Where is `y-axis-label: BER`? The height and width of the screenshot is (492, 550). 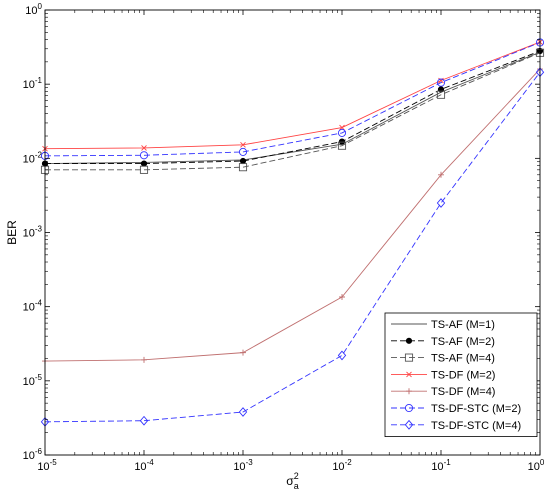 y-axis-label: BER is located at coordinates (12, 232).